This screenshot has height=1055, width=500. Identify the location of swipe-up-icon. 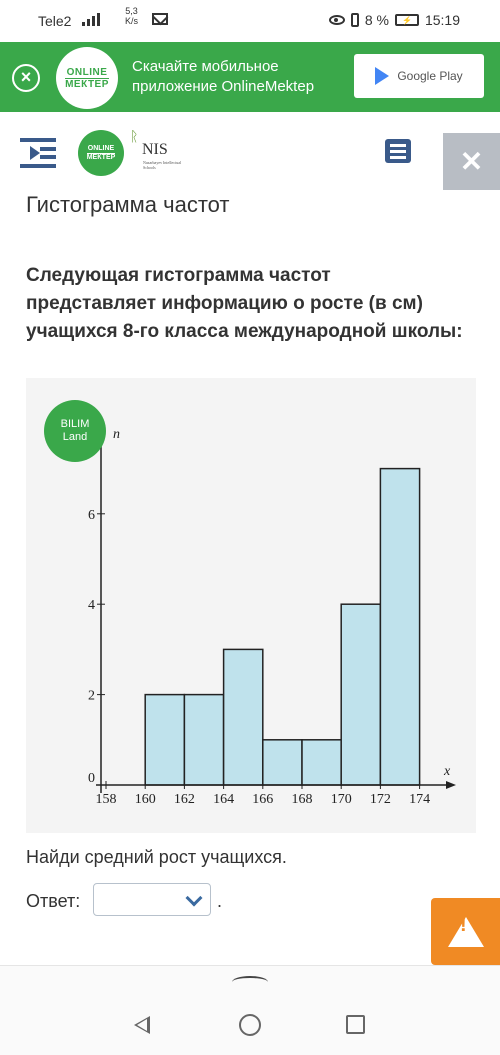
(250, 982).